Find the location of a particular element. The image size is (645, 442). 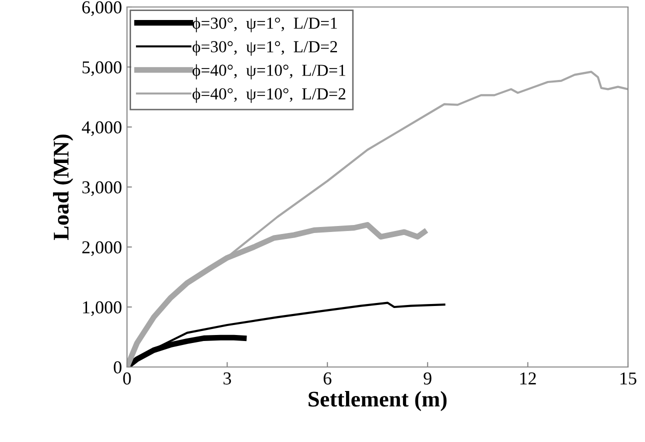

x-tick-label: 6 is located at coordinates (328, 378).